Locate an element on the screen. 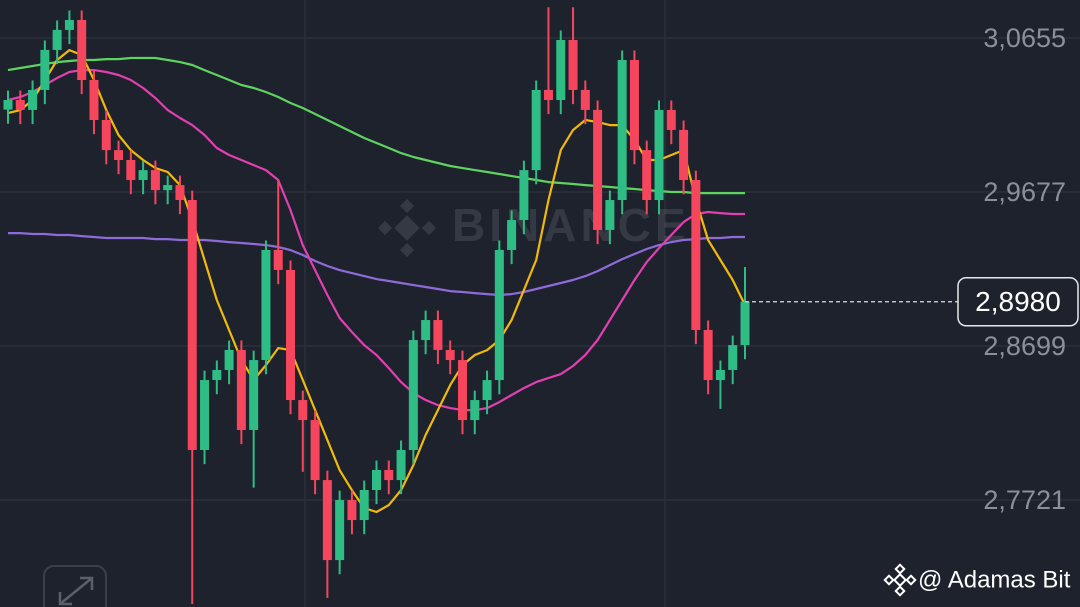  last-price-label: 2,8980 is located at coordinates (1018, 301).